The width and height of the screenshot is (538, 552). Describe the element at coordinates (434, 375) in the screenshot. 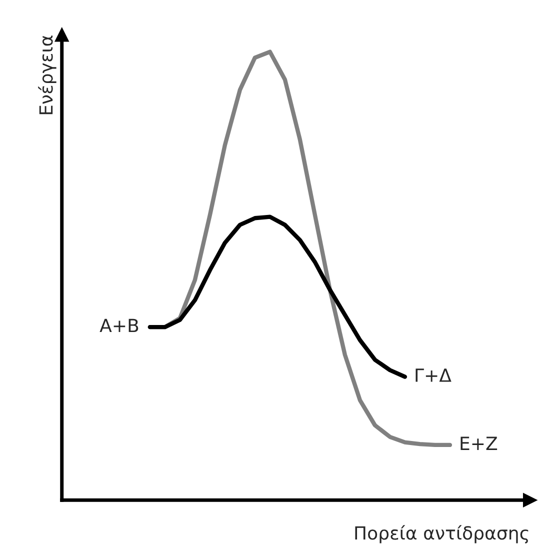

I see `series-label: Γ+Δ` at that location.